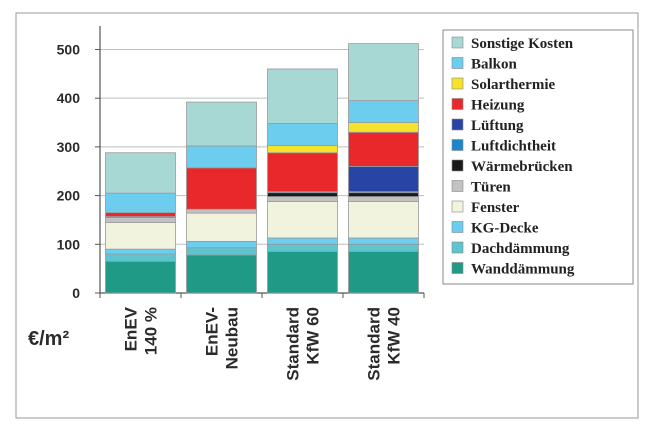  What do you see at coordinates (394, 336) in the screenshot?
I see `x-tick-label-line: KfW 40` at bounding box center [394, 336].